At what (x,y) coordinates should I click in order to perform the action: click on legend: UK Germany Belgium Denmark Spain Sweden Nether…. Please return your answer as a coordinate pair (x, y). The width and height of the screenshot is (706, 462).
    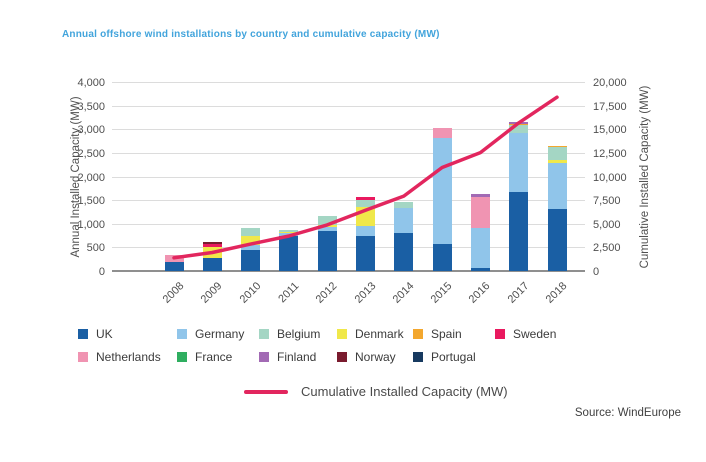
    Looking at the image, I should click on (317, 345).